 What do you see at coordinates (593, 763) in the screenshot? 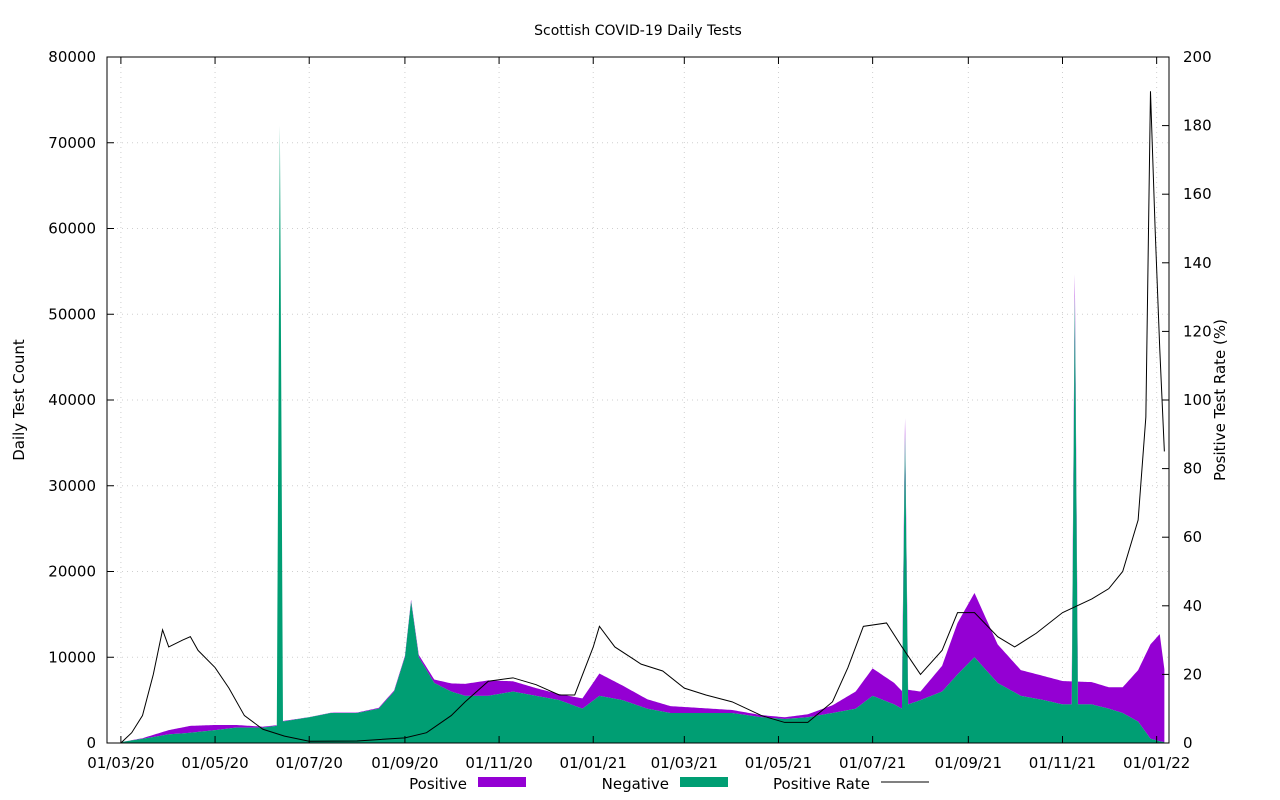
I see `x-tick-label: 01/01/21` at bounding box center [593, 763].